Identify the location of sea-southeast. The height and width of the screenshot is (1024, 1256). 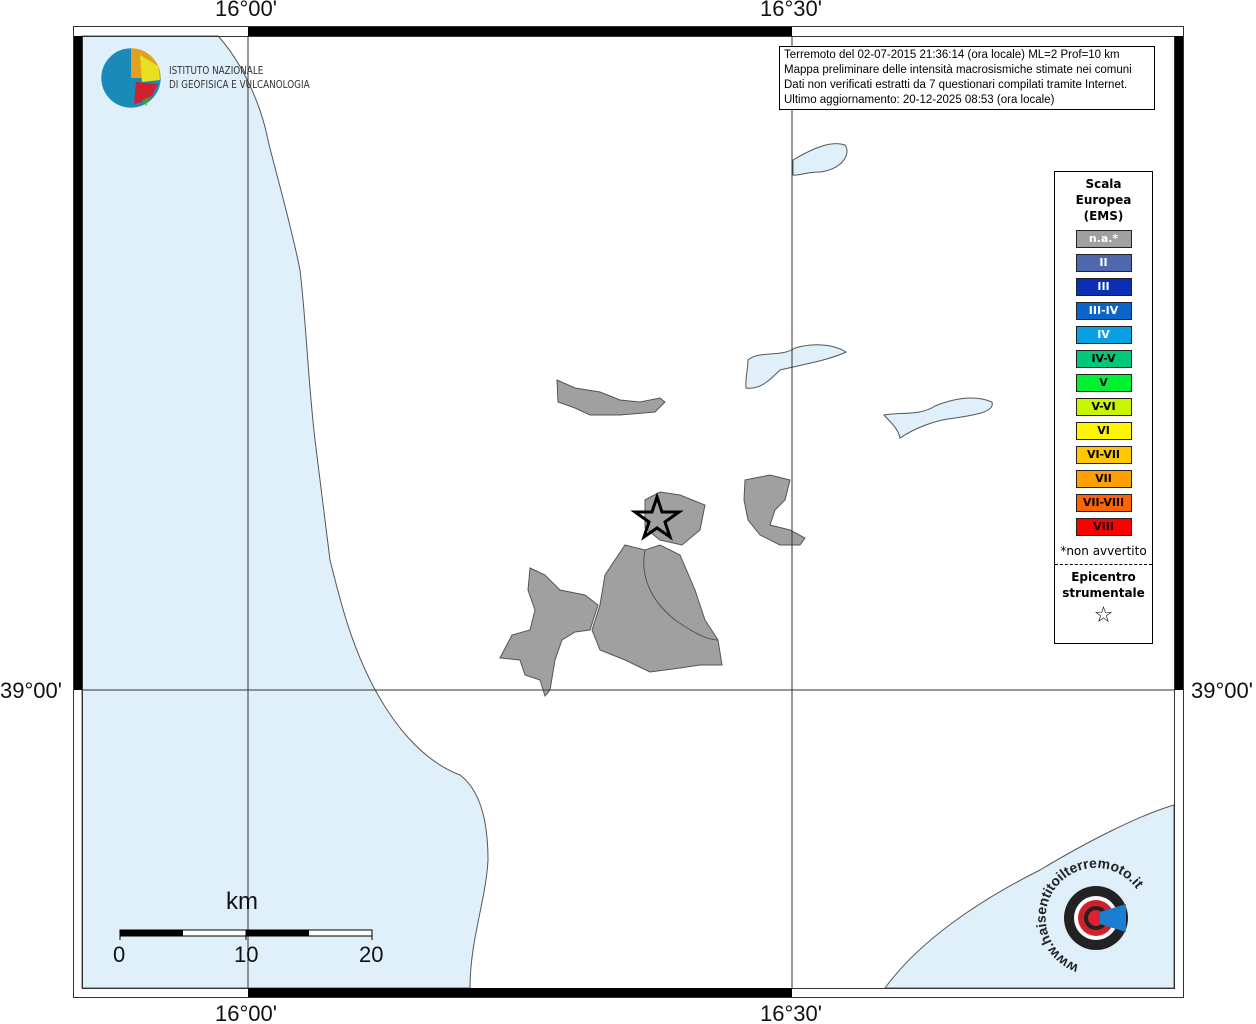
(1029, 896).